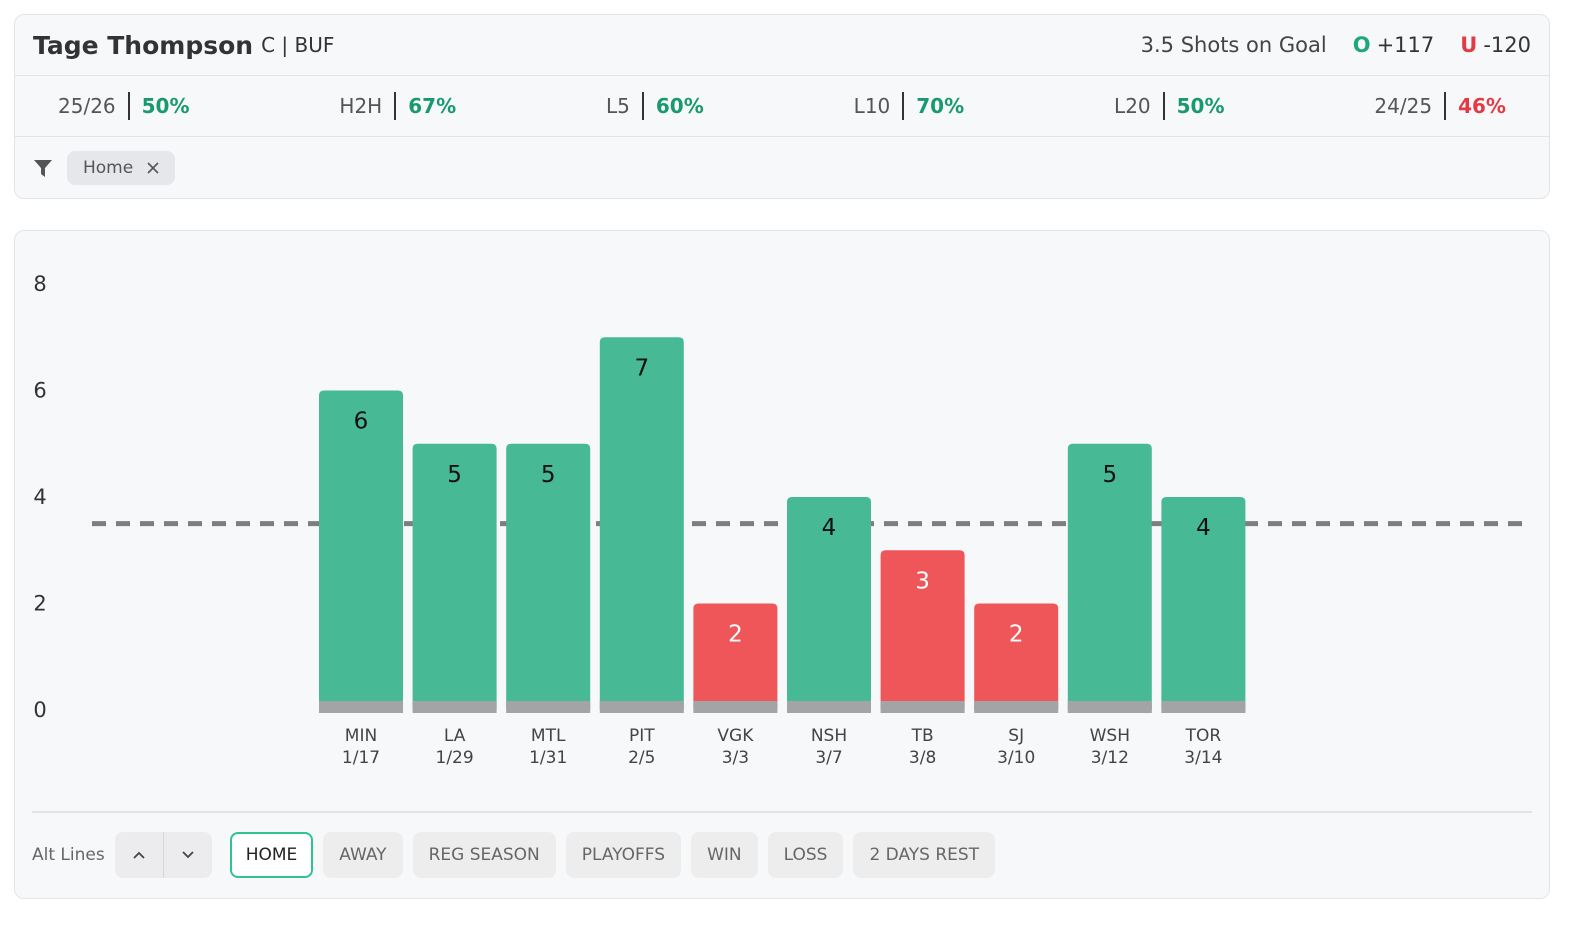 This screenshot has height=930, width=1584. Describe the element at coordinates (1203, 736) in the screenshot. I see `x-tick-label: TOR` at that location.